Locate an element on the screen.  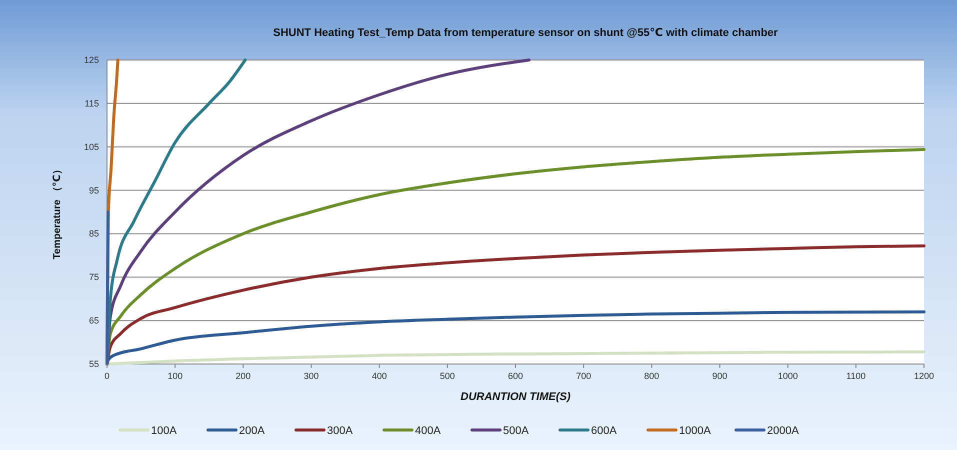
y-tick-label: 85 is located at coordinates (93, 233).